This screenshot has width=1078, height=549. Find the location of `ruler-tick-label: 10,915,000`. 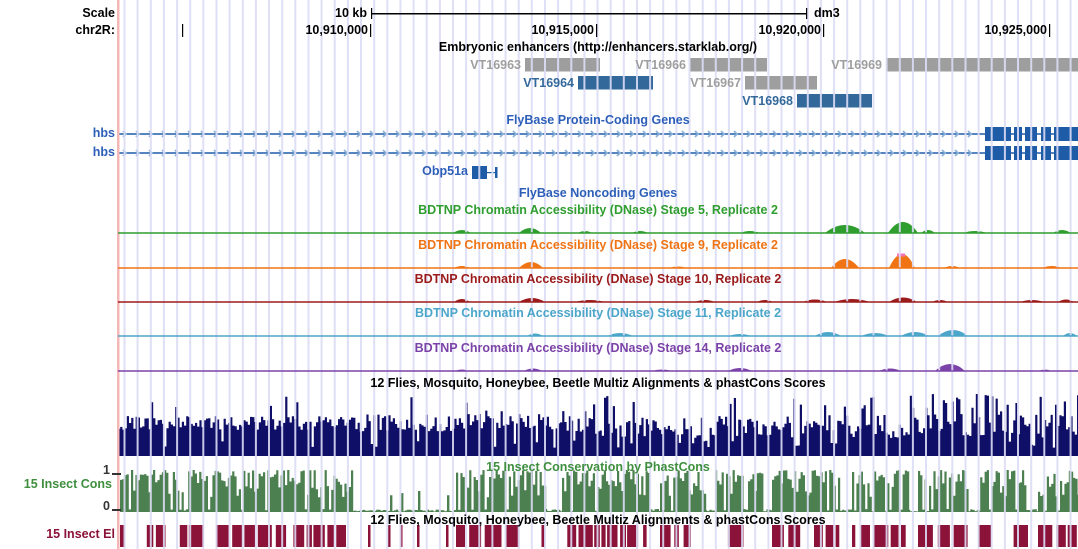

ruler-tick-label: 10,915,000 is located at coordinates (562, 30).